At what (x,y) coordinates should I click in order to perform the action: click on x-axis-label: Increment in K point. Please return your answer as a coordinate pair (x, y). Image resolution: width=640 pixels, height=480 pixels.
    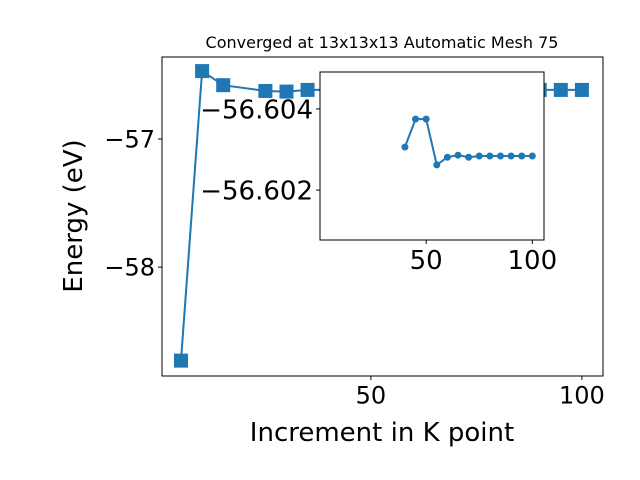
    Looking at the image, I should click on (382, 433).